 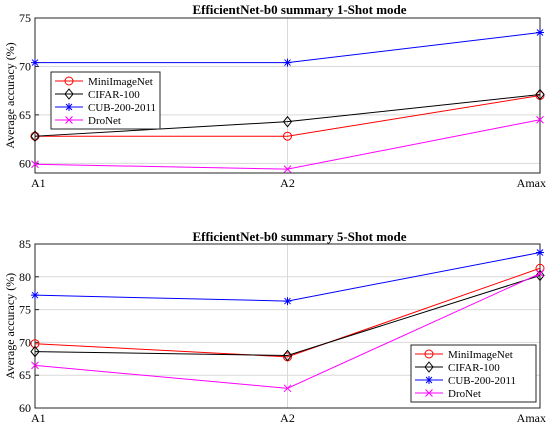 I want to click on chart-title: EfficientNet-b0 summary 5-Shot mode, so click(x=299, y=236).